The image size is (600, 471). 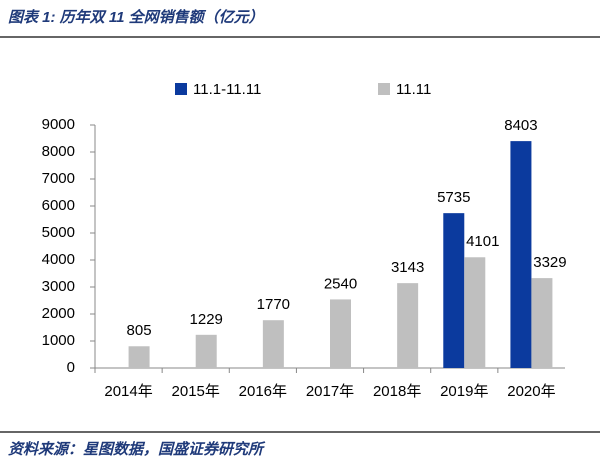 I want to click on chart-title: 图表 1: 历年双 11 全网销售额（亿元）, so click(x=136, y=17).